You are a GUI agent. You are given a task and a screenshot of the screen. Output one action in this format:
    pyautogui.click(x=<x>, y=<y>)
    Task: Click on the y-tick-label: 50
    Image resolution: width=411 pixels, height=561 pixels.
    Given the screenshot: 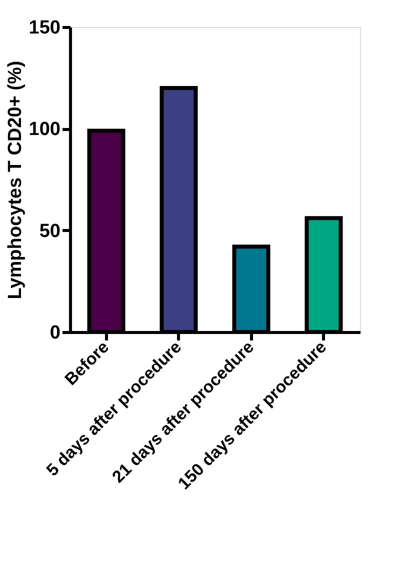 What is the action you would take?
    pyautogui.click(x=49, y=231)
    